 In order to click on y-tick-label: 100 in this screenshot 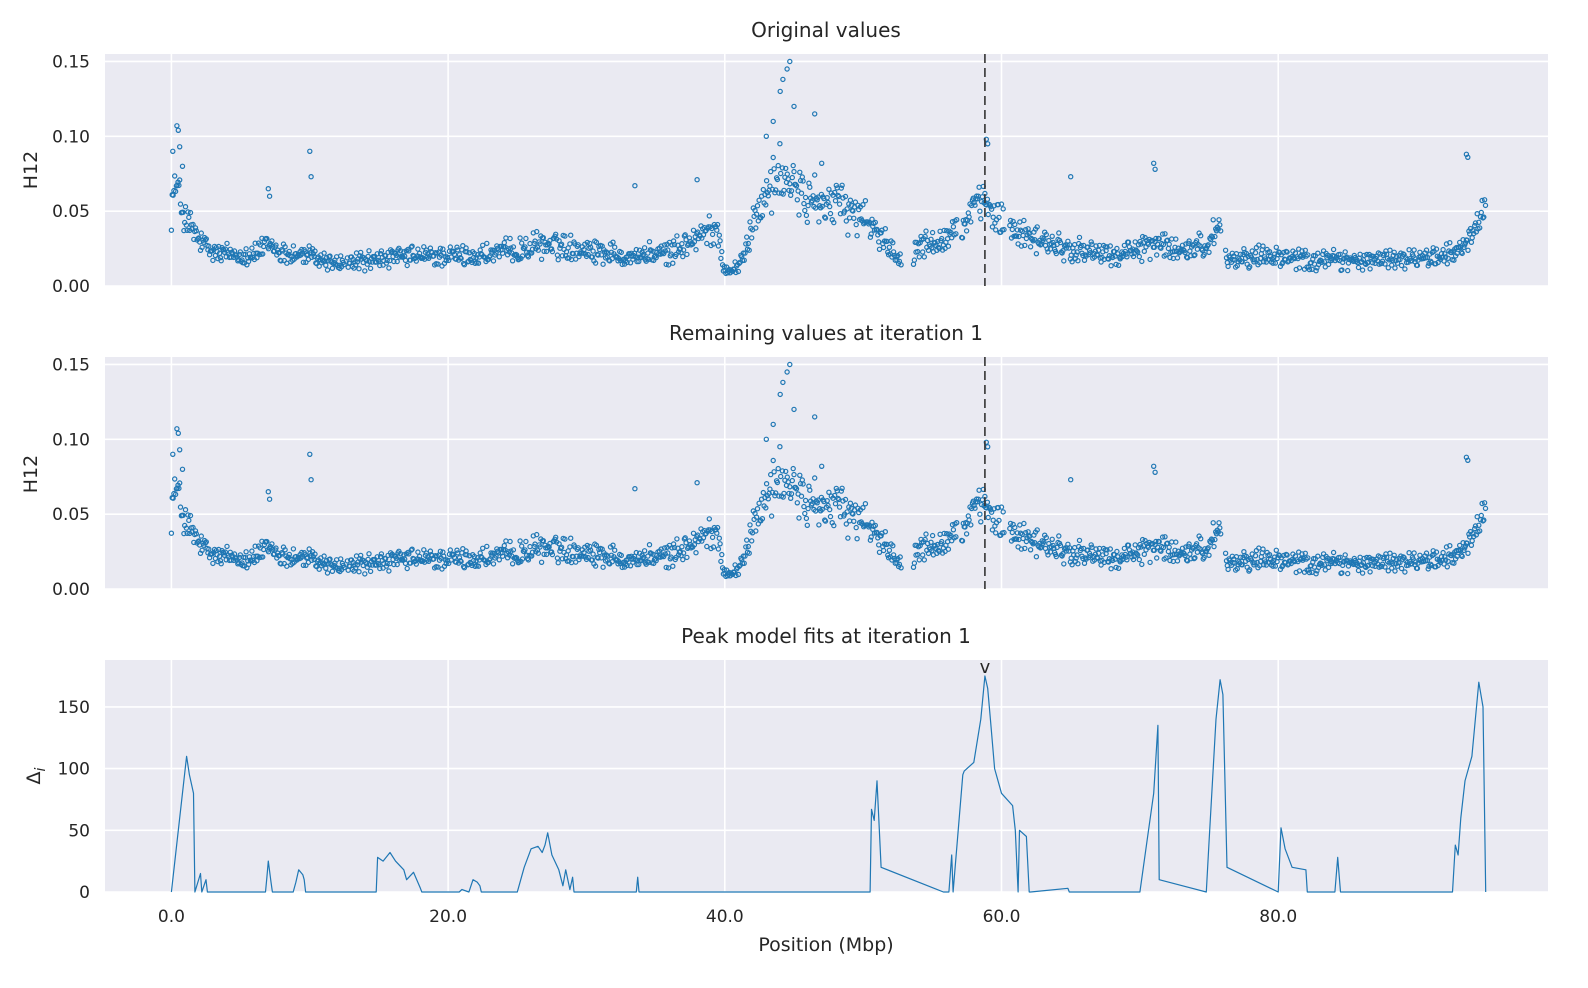, I will do `click(74, 770)`.